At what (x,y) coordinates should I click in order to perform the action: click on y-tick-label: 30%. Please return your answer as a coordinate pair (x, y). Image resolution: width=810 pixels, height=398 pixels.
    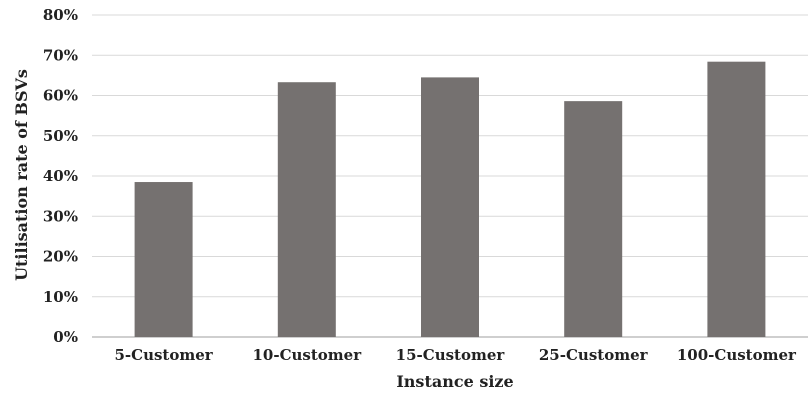
    Looking at the image, I should click on (60, 216).